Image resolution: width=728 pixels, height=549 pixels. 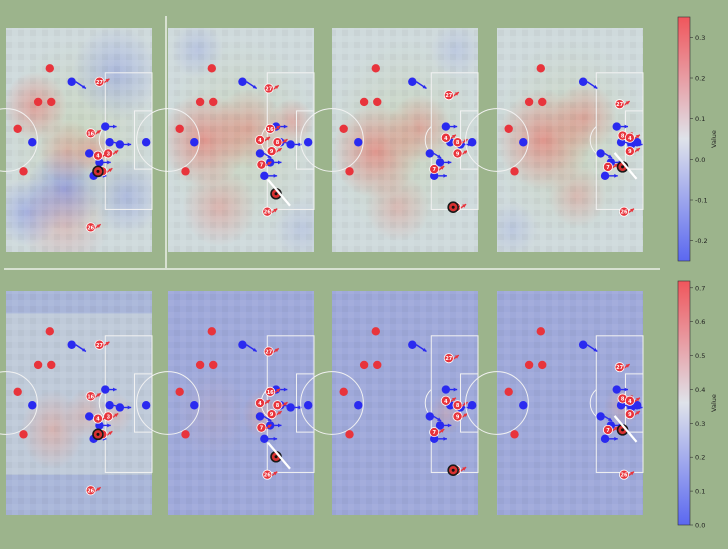 I want to click on heatmap-texture, so click(x=79, y=140).